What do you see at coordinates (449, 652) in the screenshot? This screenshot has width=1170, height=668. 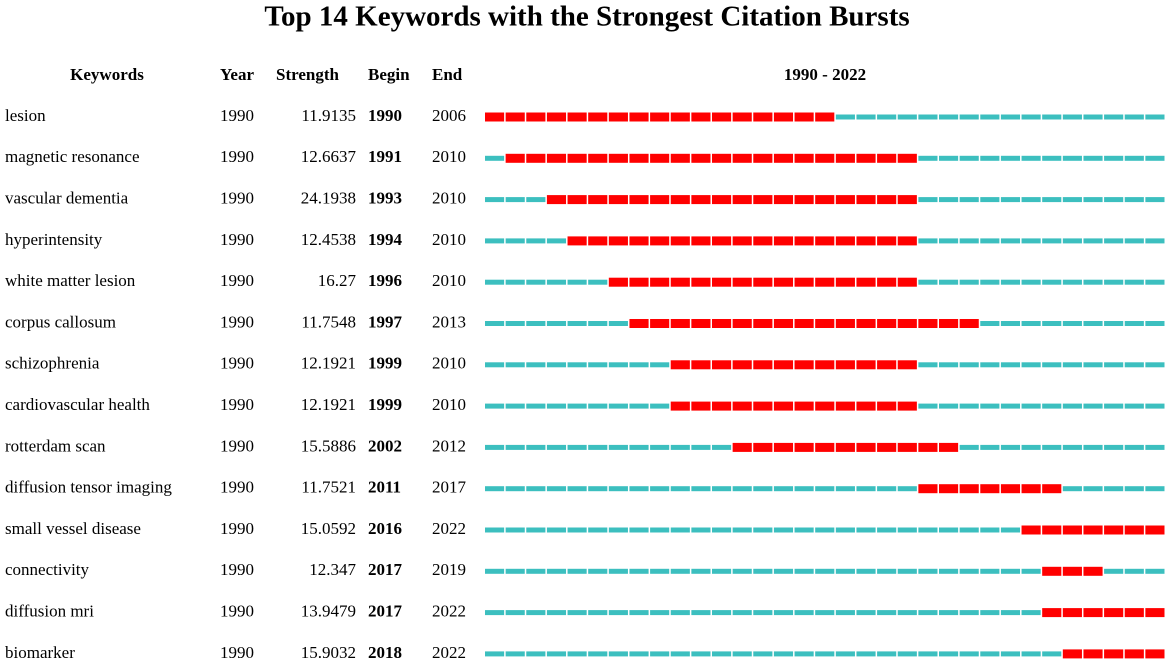 I see `end: 2022` at bounding box center [449, 652].